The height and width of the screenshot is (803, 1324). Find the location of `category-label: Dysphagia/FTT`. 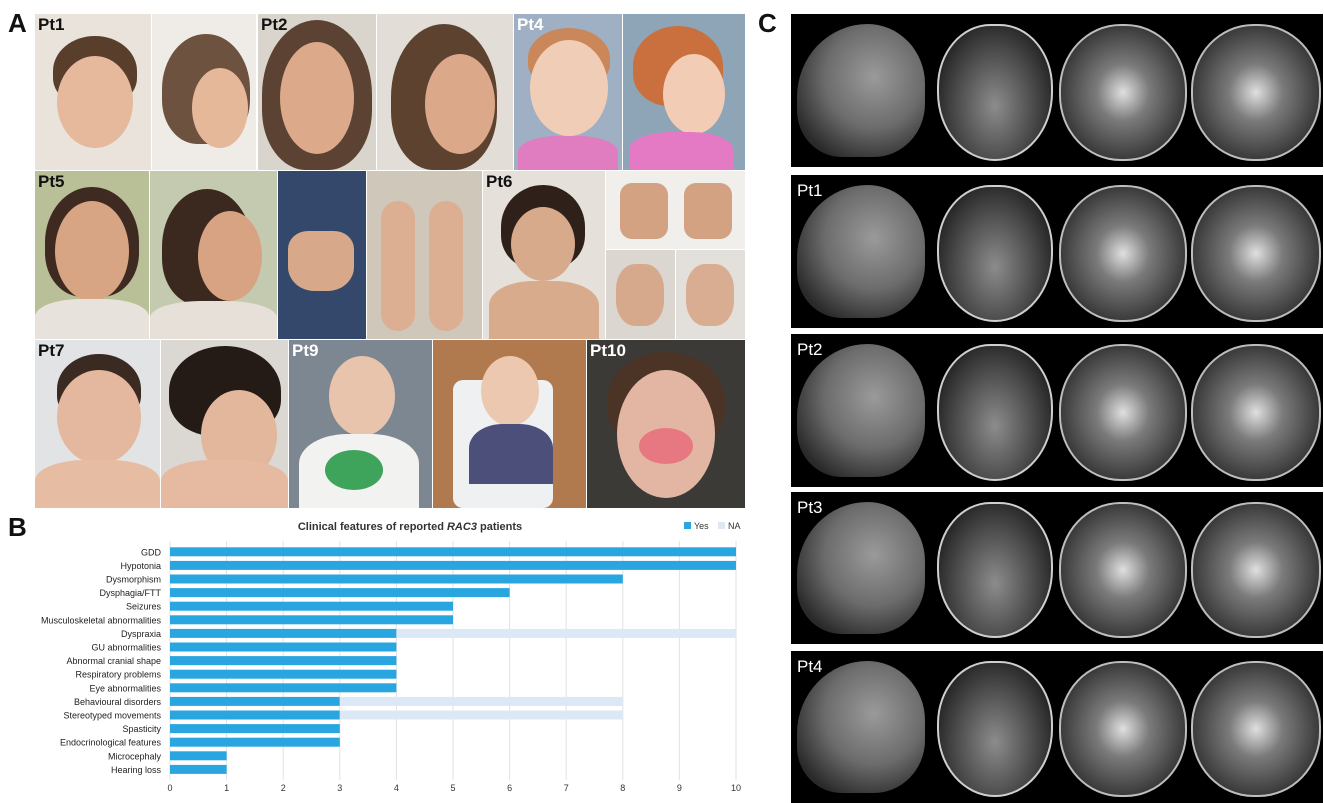

category-label: Dysphagia/FTT is located at coordinates (130, 593).